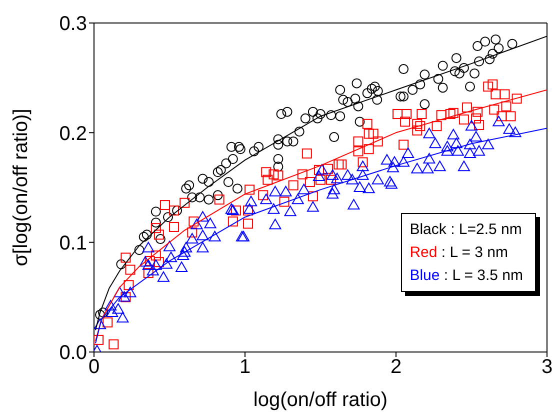 The image size is (556, 416). What do you see at coordinates (547, 367) in the screenshot?
I see `x-tick-label: 3` at bounding box center [547, 367].